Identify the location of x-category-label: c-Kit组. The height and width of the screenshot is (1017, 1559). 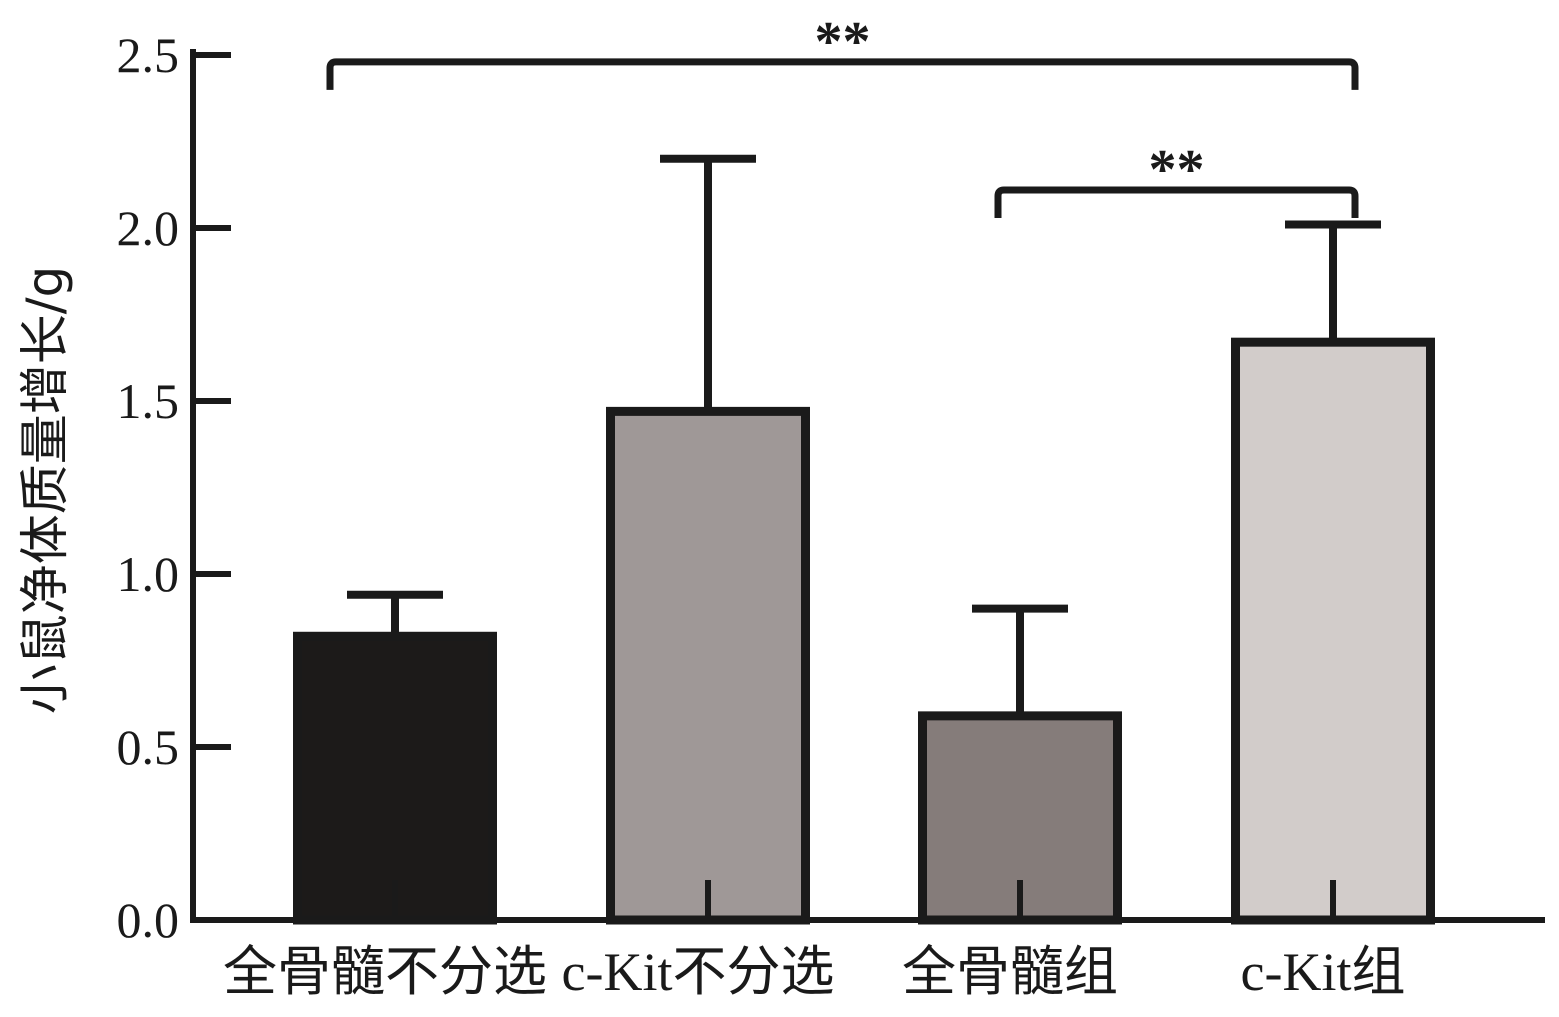
(1323, 972).